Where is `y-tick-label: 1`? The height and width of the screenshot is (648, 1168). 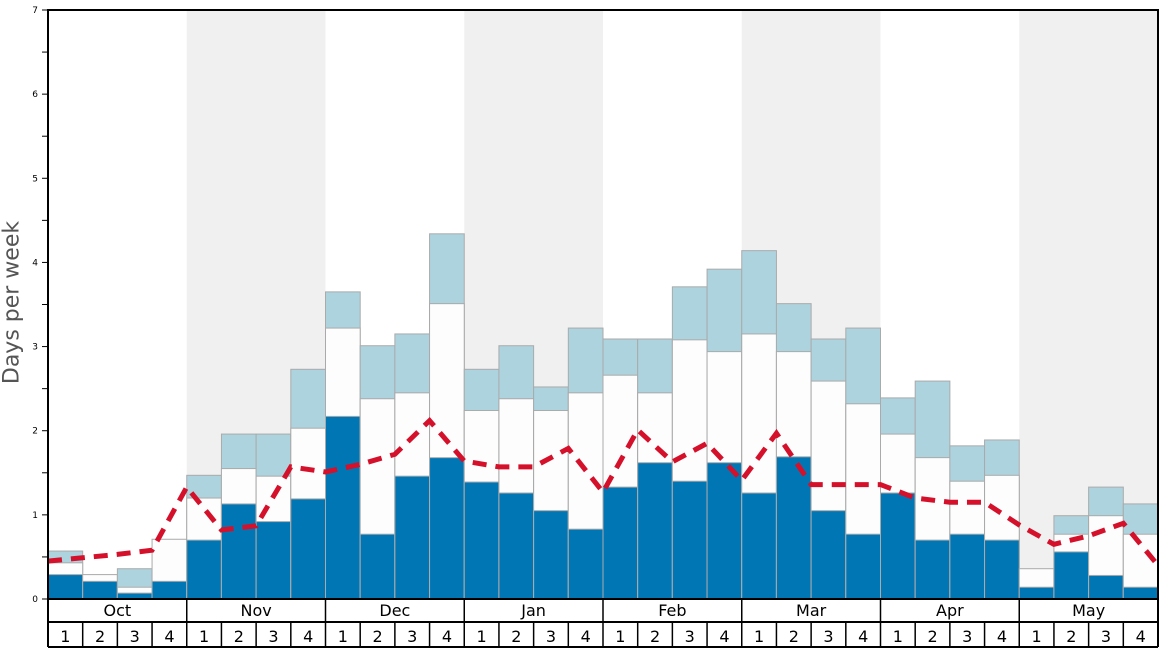 y-tick-label: 1 is located at coordinates (35, 516).